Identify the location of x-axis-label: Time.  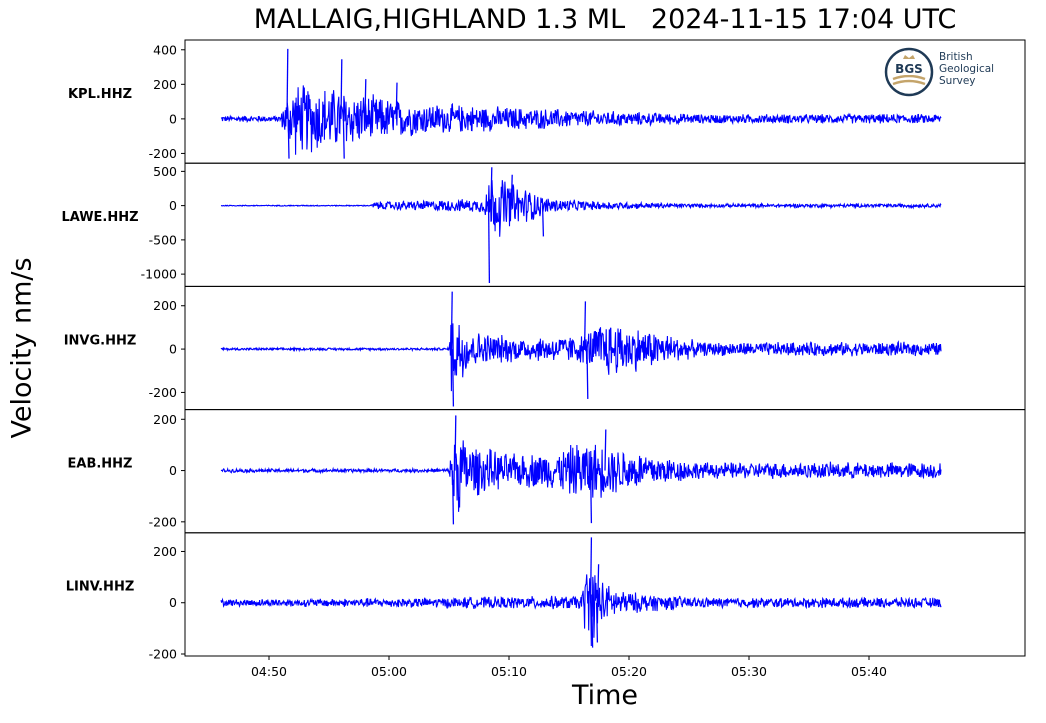
(605, 695).